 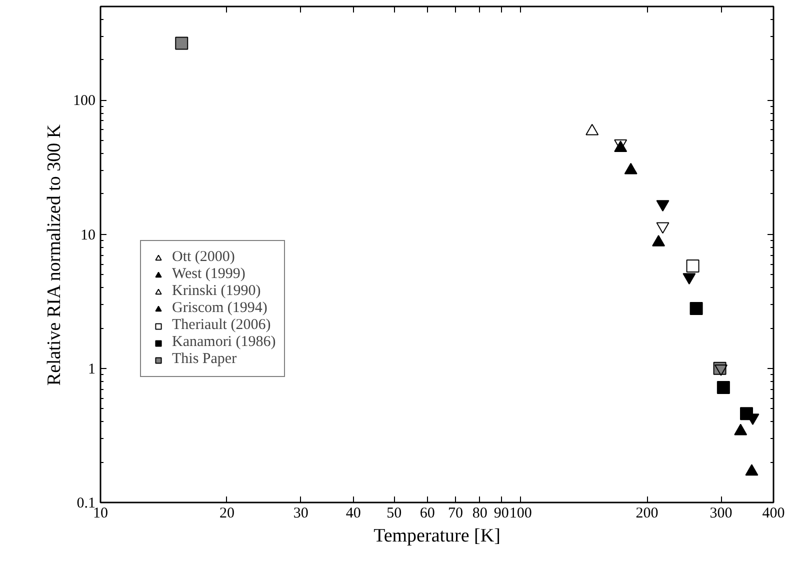 I want to click on x-tick-label: 400, so click(x=773, y=514).